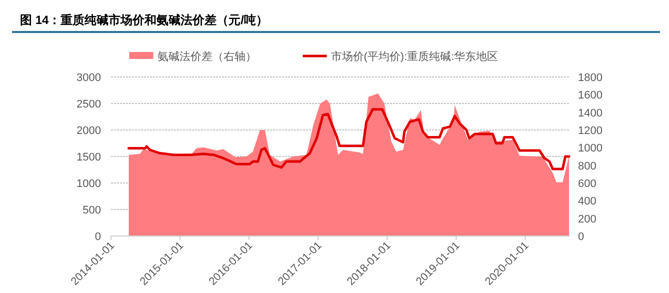 The image size is (669, 293). I want to click on y2-tick-label: 1600, so click(590, 96).